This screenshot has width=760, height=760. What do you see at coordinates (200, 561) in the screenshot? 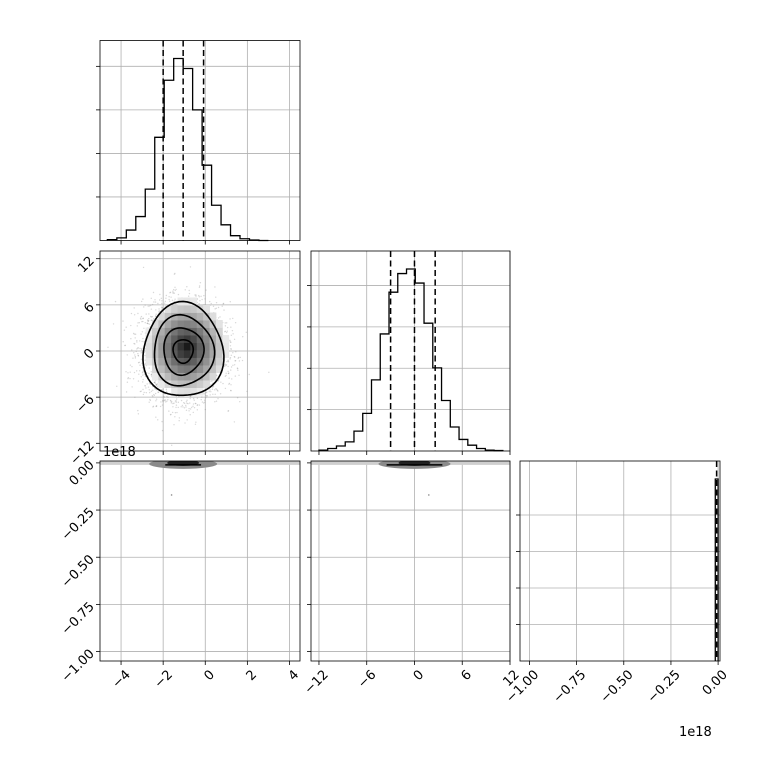
I see `frame-joint-x0-x2` at bounding box center [200, 561].